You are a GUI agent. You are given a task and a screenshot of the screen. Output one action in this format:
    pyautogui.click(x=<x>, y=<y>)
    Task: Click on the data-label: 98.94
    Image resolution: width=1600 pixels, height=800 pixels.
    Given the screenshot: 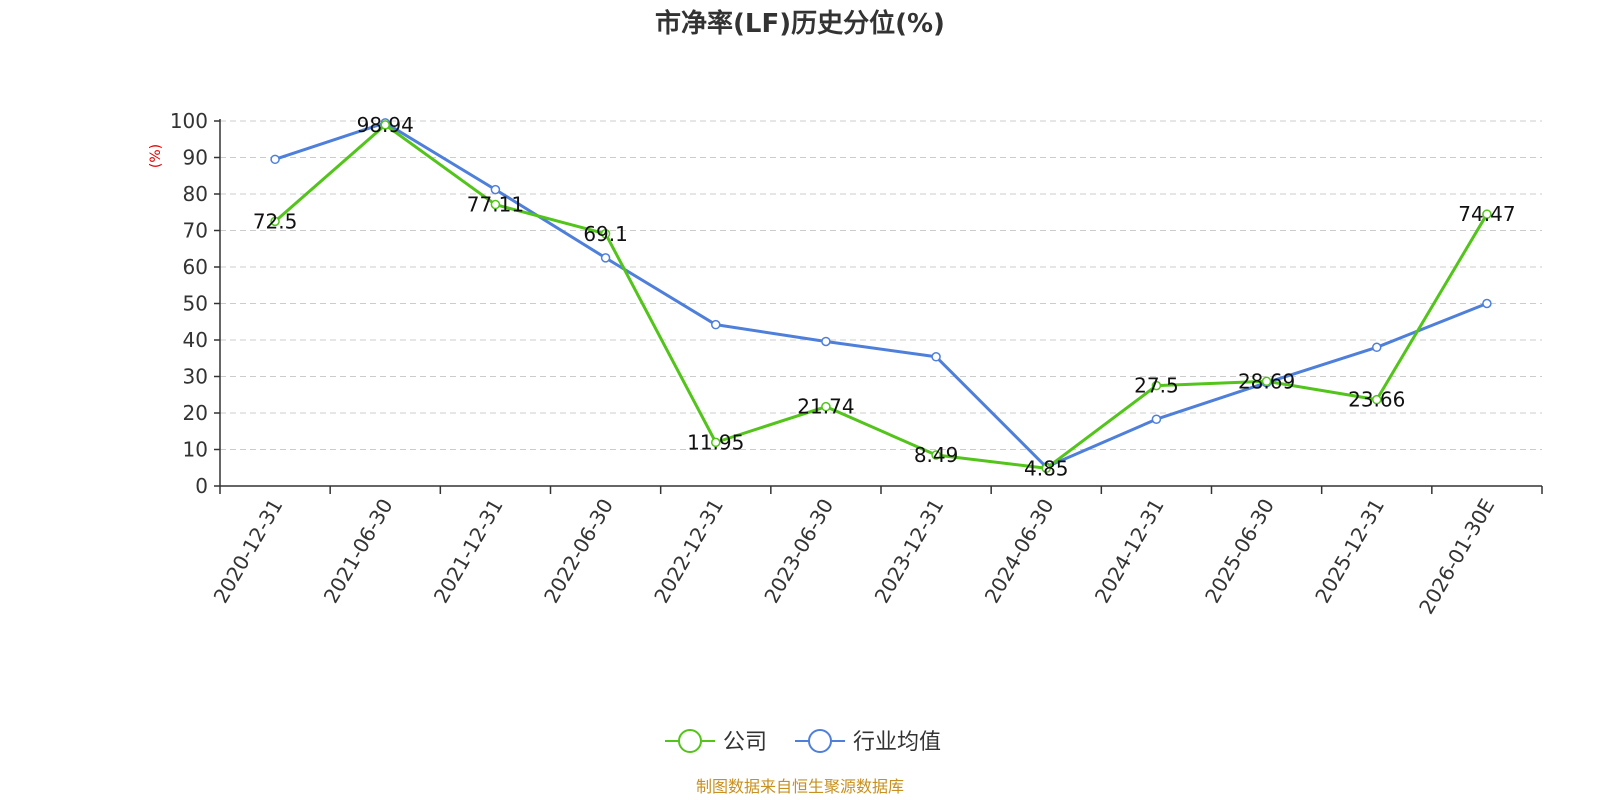 What is the action you would take?
    pyautogui.click(x=385, y=125)
    